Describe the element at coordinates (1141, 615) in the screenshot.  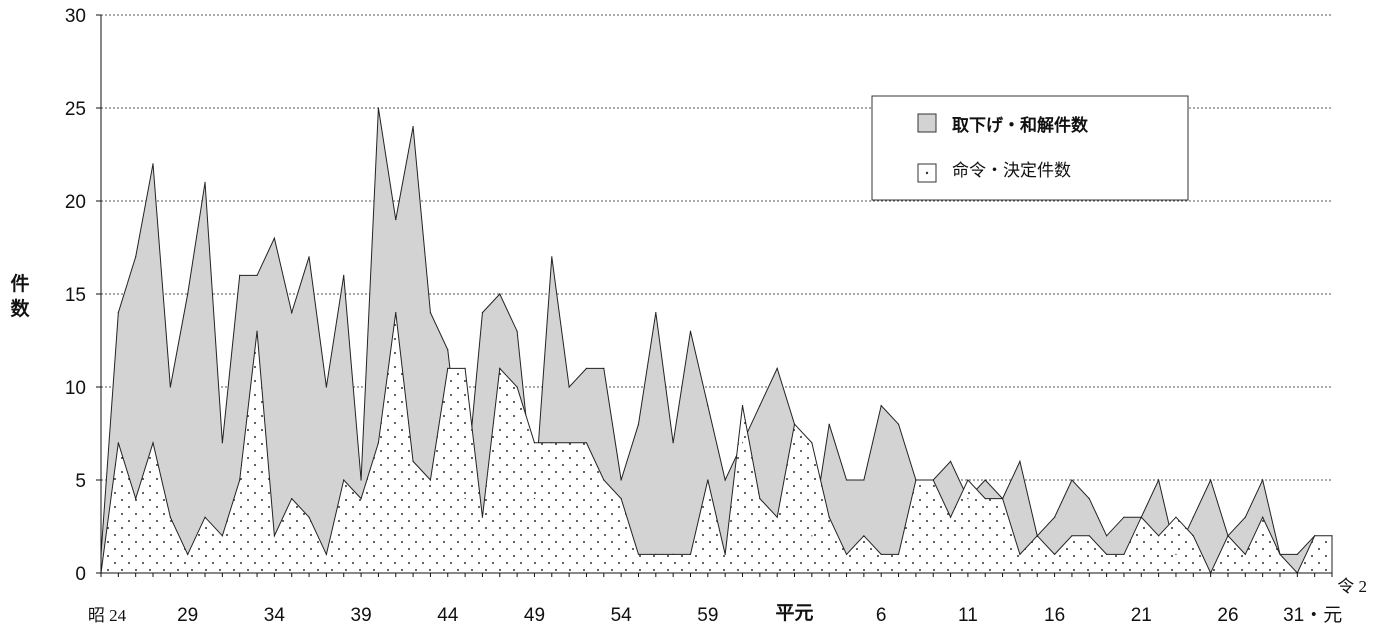
I see `x-tick-label: 21` at that location.